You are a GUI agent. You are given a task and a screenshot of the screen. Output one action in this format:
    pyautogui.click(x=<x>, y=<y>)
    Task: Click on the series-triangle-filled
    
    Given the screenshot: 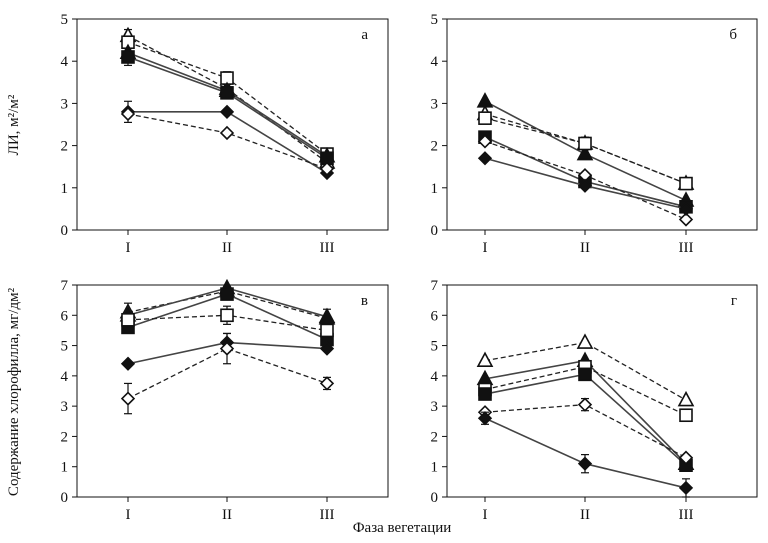 What is the action you would take?
    pyautogui.click(x=227, y=103)
    